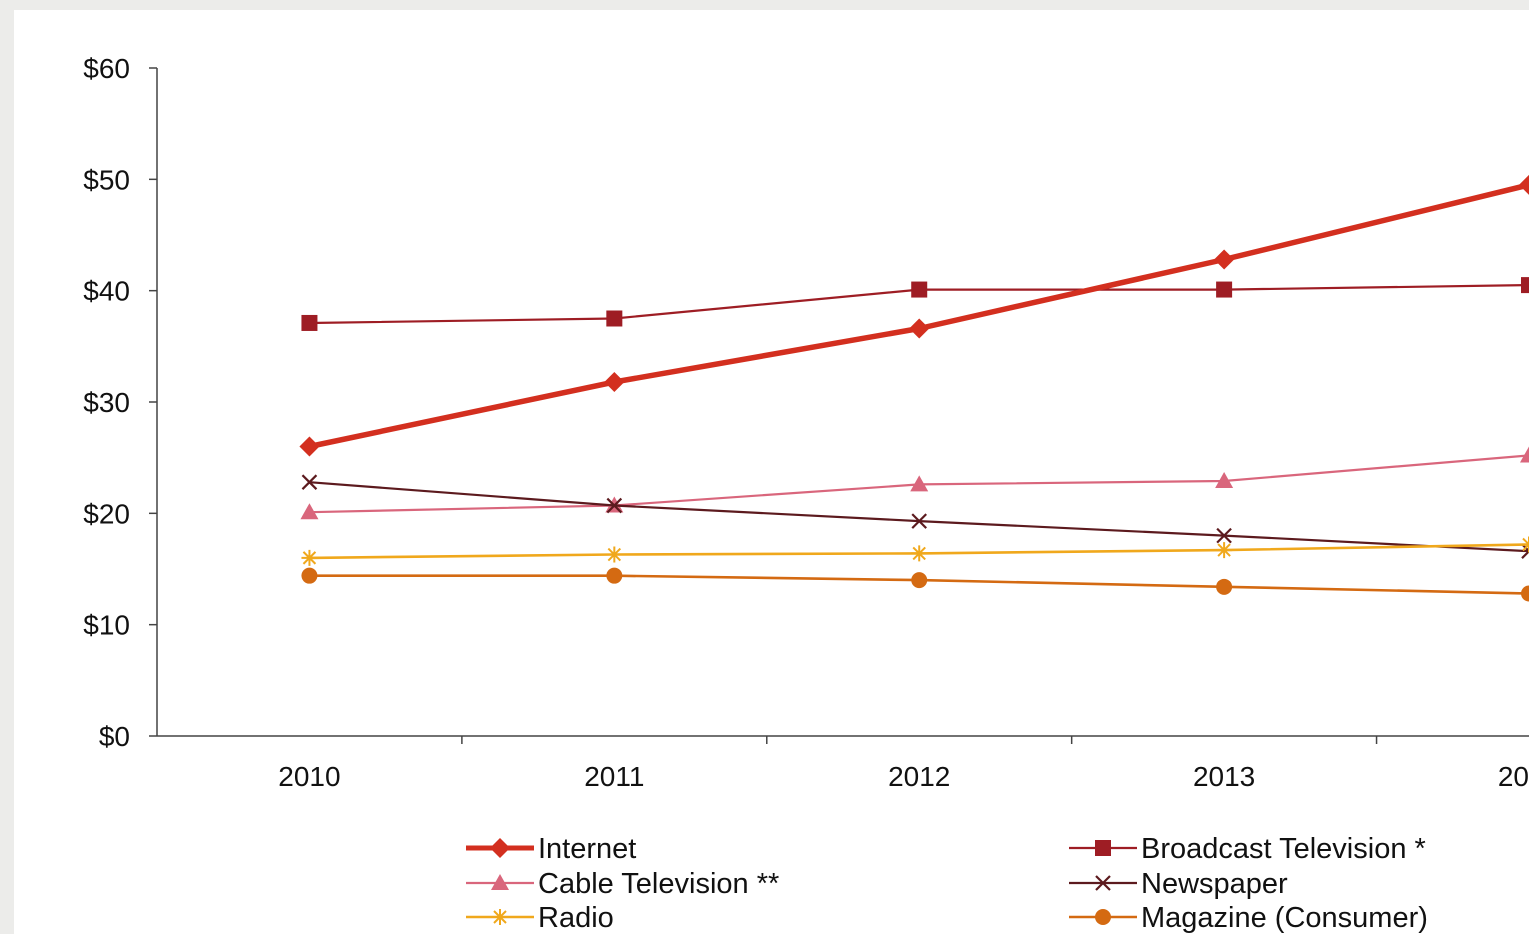 The height and width of the screenshot is (934, 1529). I want to click on series-newspaper, so click(915, 516).